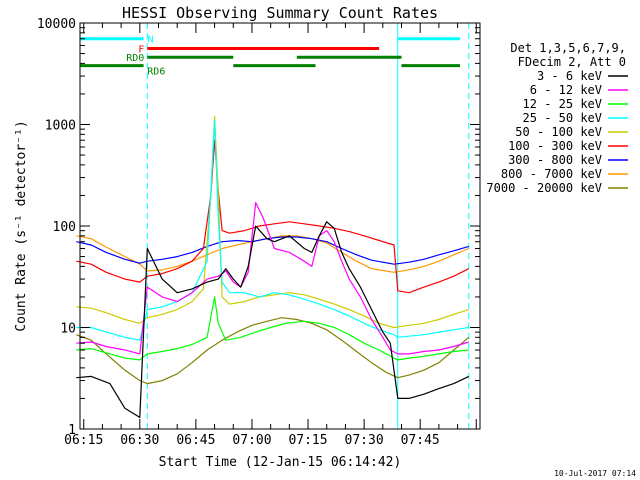 This screenshot has width=640, height=480. What do you see at coordinates (572, 62) in the screenshot?
I see `legend-header-2: FDecim 2, Att 0` at bounding box center [572, 62].